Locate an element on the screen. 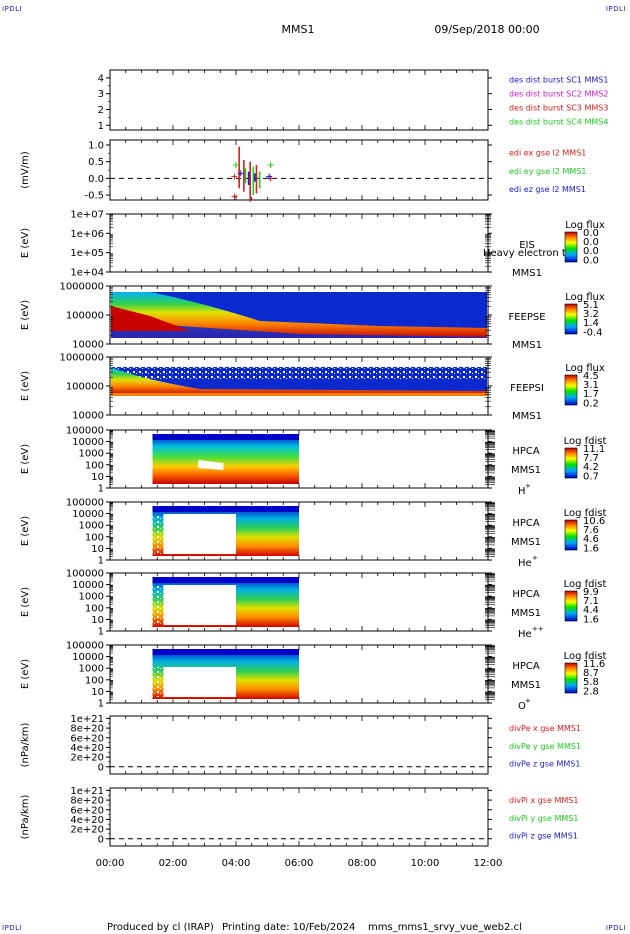 Image resolution: width=630 pixels, height=934 pixels. time-axis: 00:00 02:00 04:00 06:00 08:00 10:00 12:00 is located at coordinates (299, 863).